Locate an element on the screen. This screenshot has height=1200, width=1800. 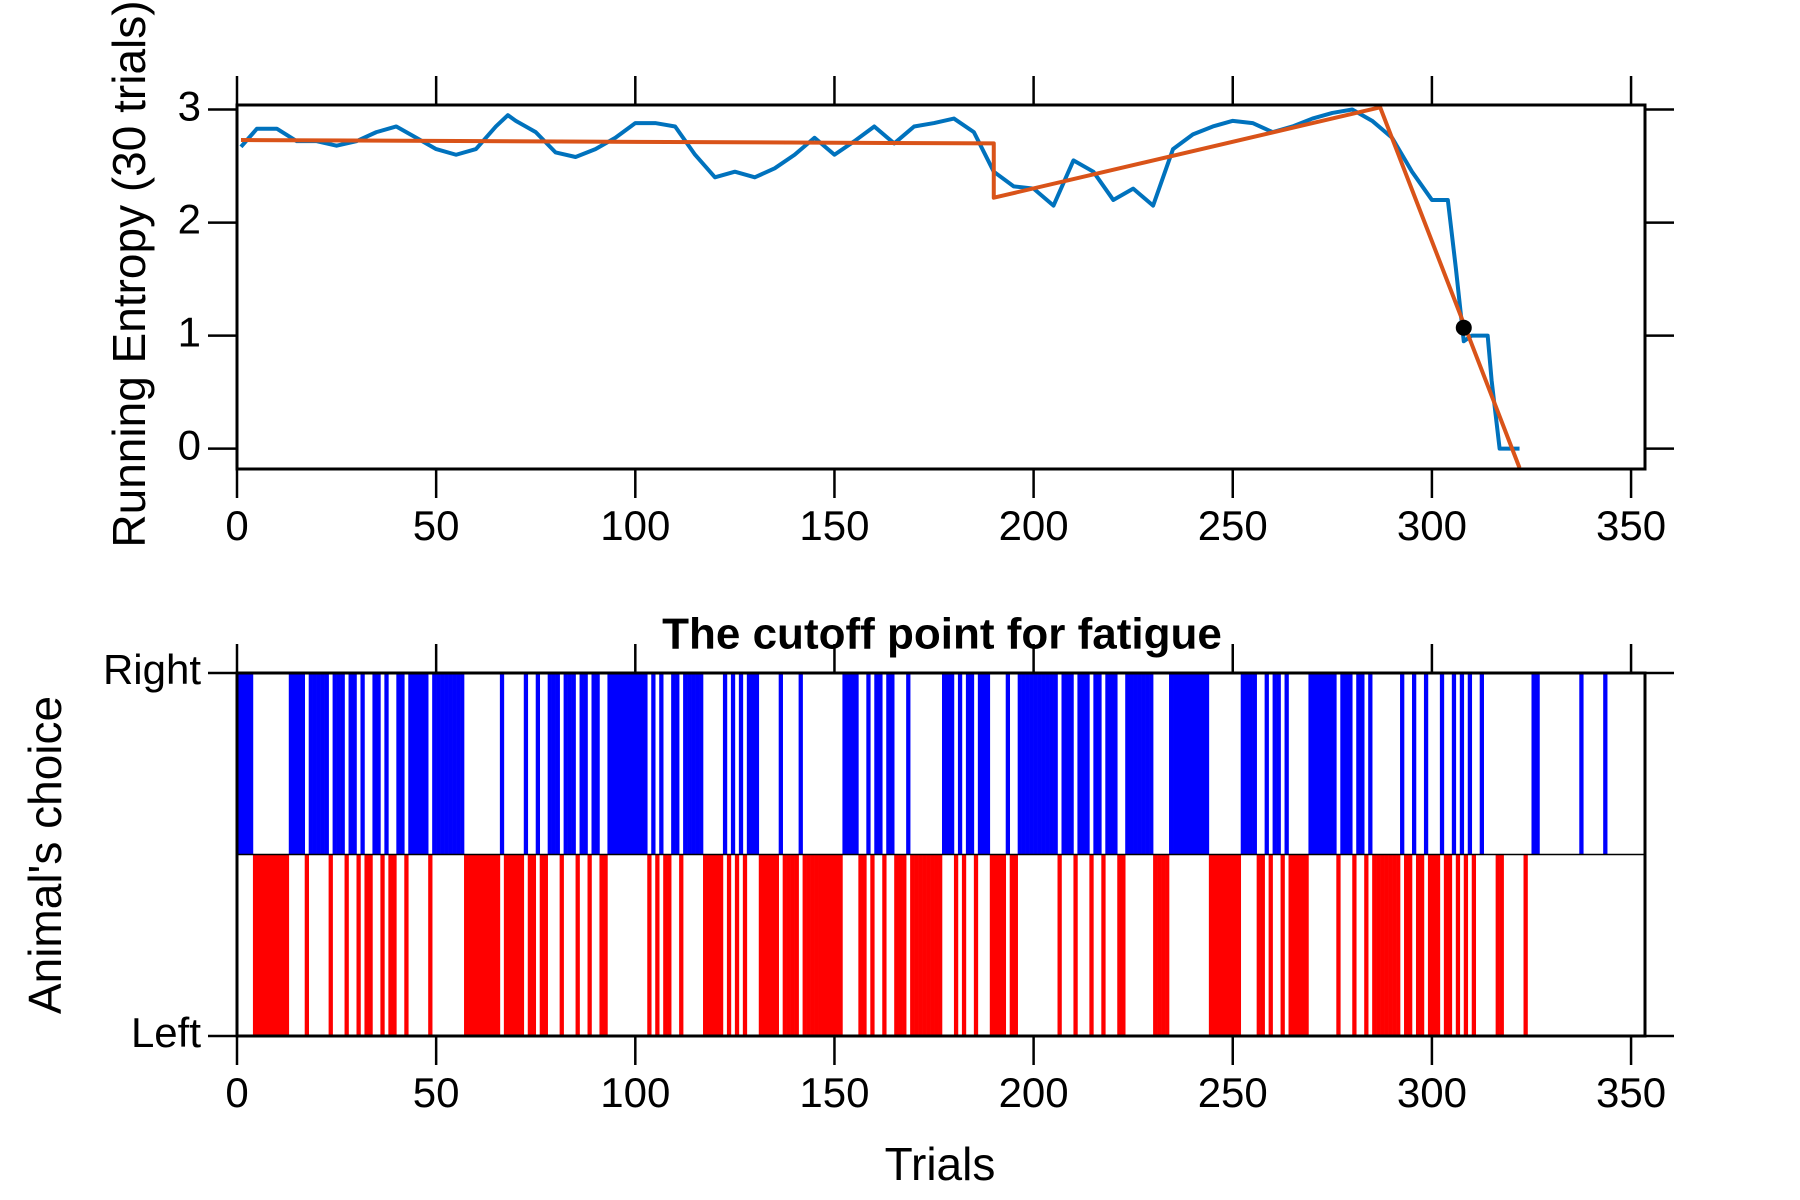
x-tick-label: 150 is located at coordinates (834, 1092).